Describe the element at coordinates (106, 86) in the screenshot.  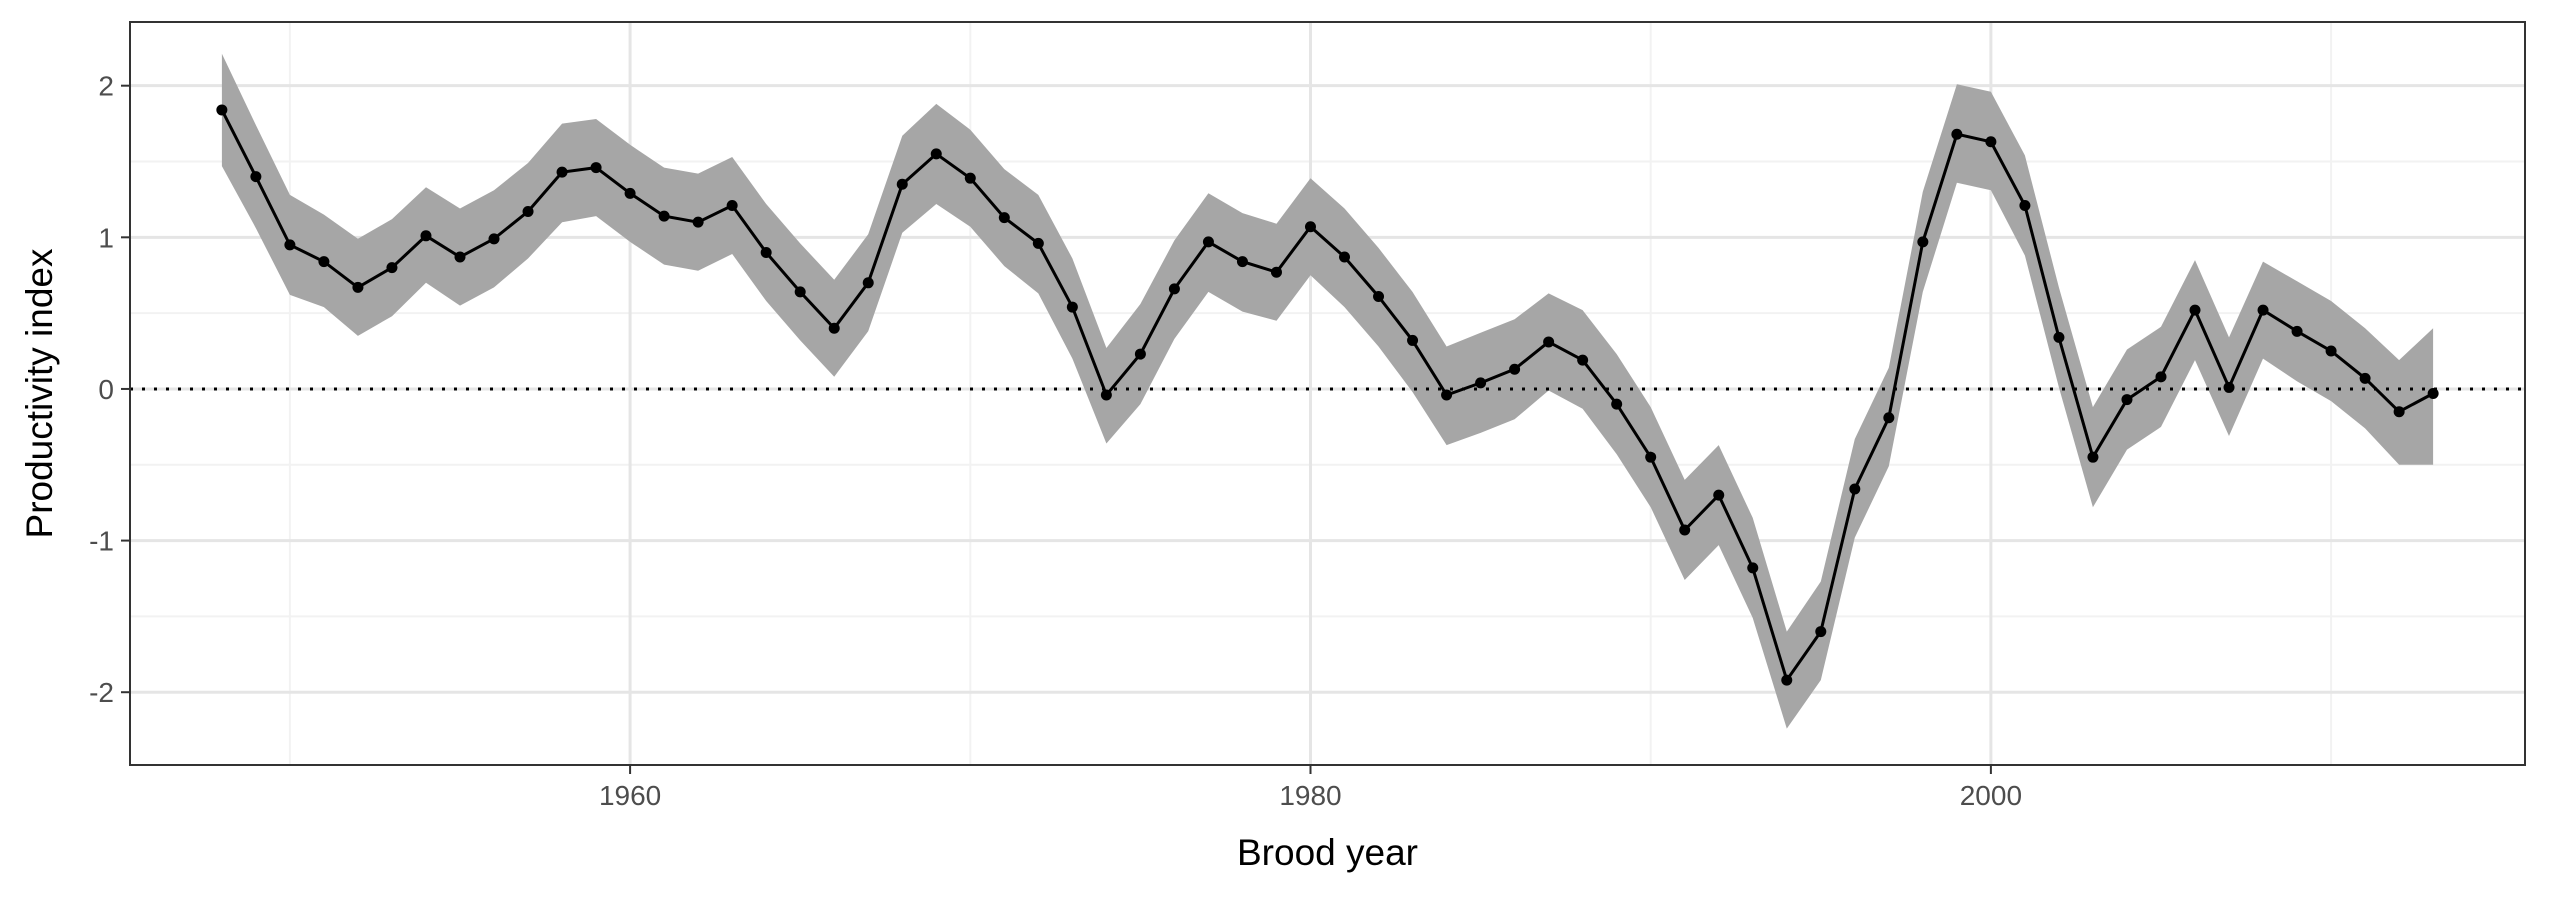
I see `y-tick-label: 2` at that location.